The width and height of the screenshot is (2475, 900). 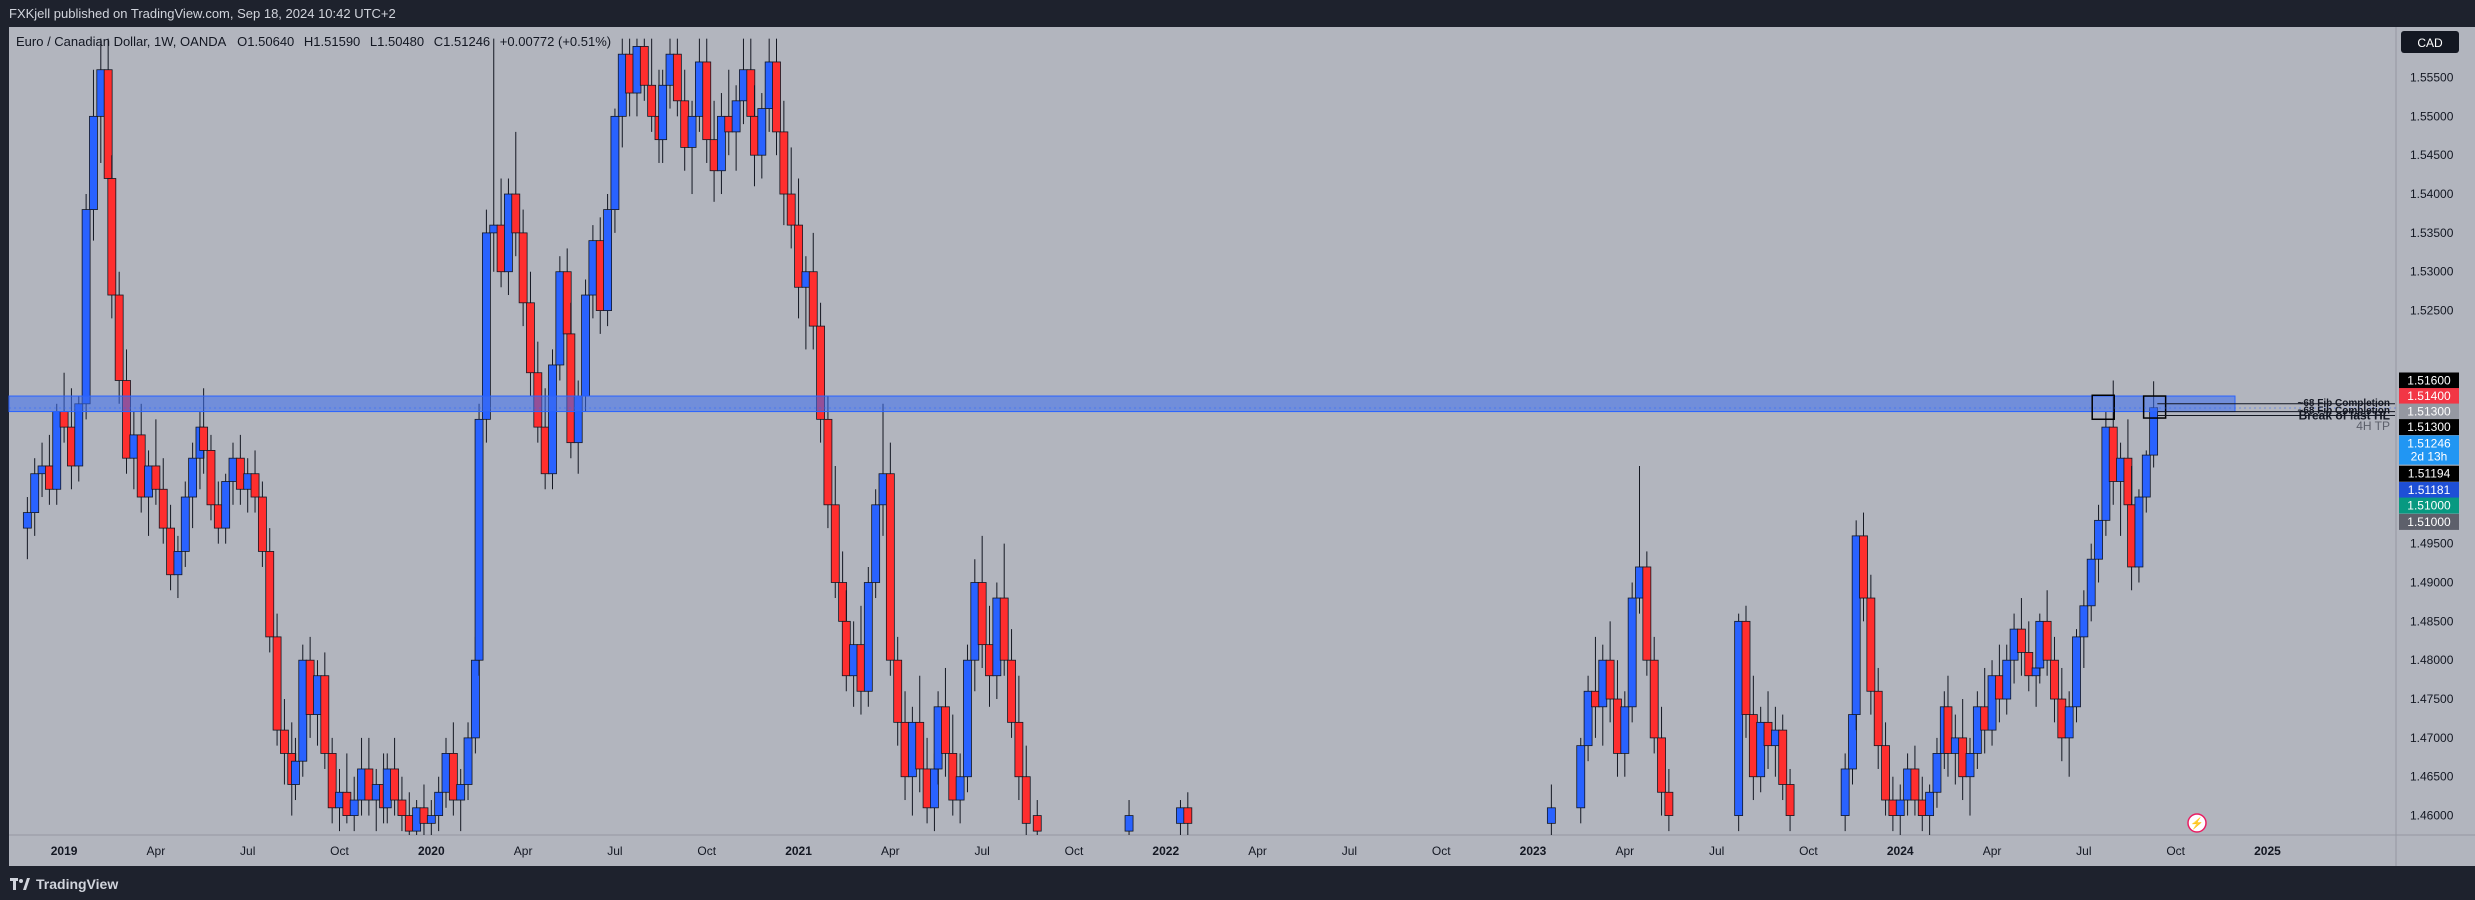 I want to click on price-tick-label: 1.54000, so click(x=2432, y=194).